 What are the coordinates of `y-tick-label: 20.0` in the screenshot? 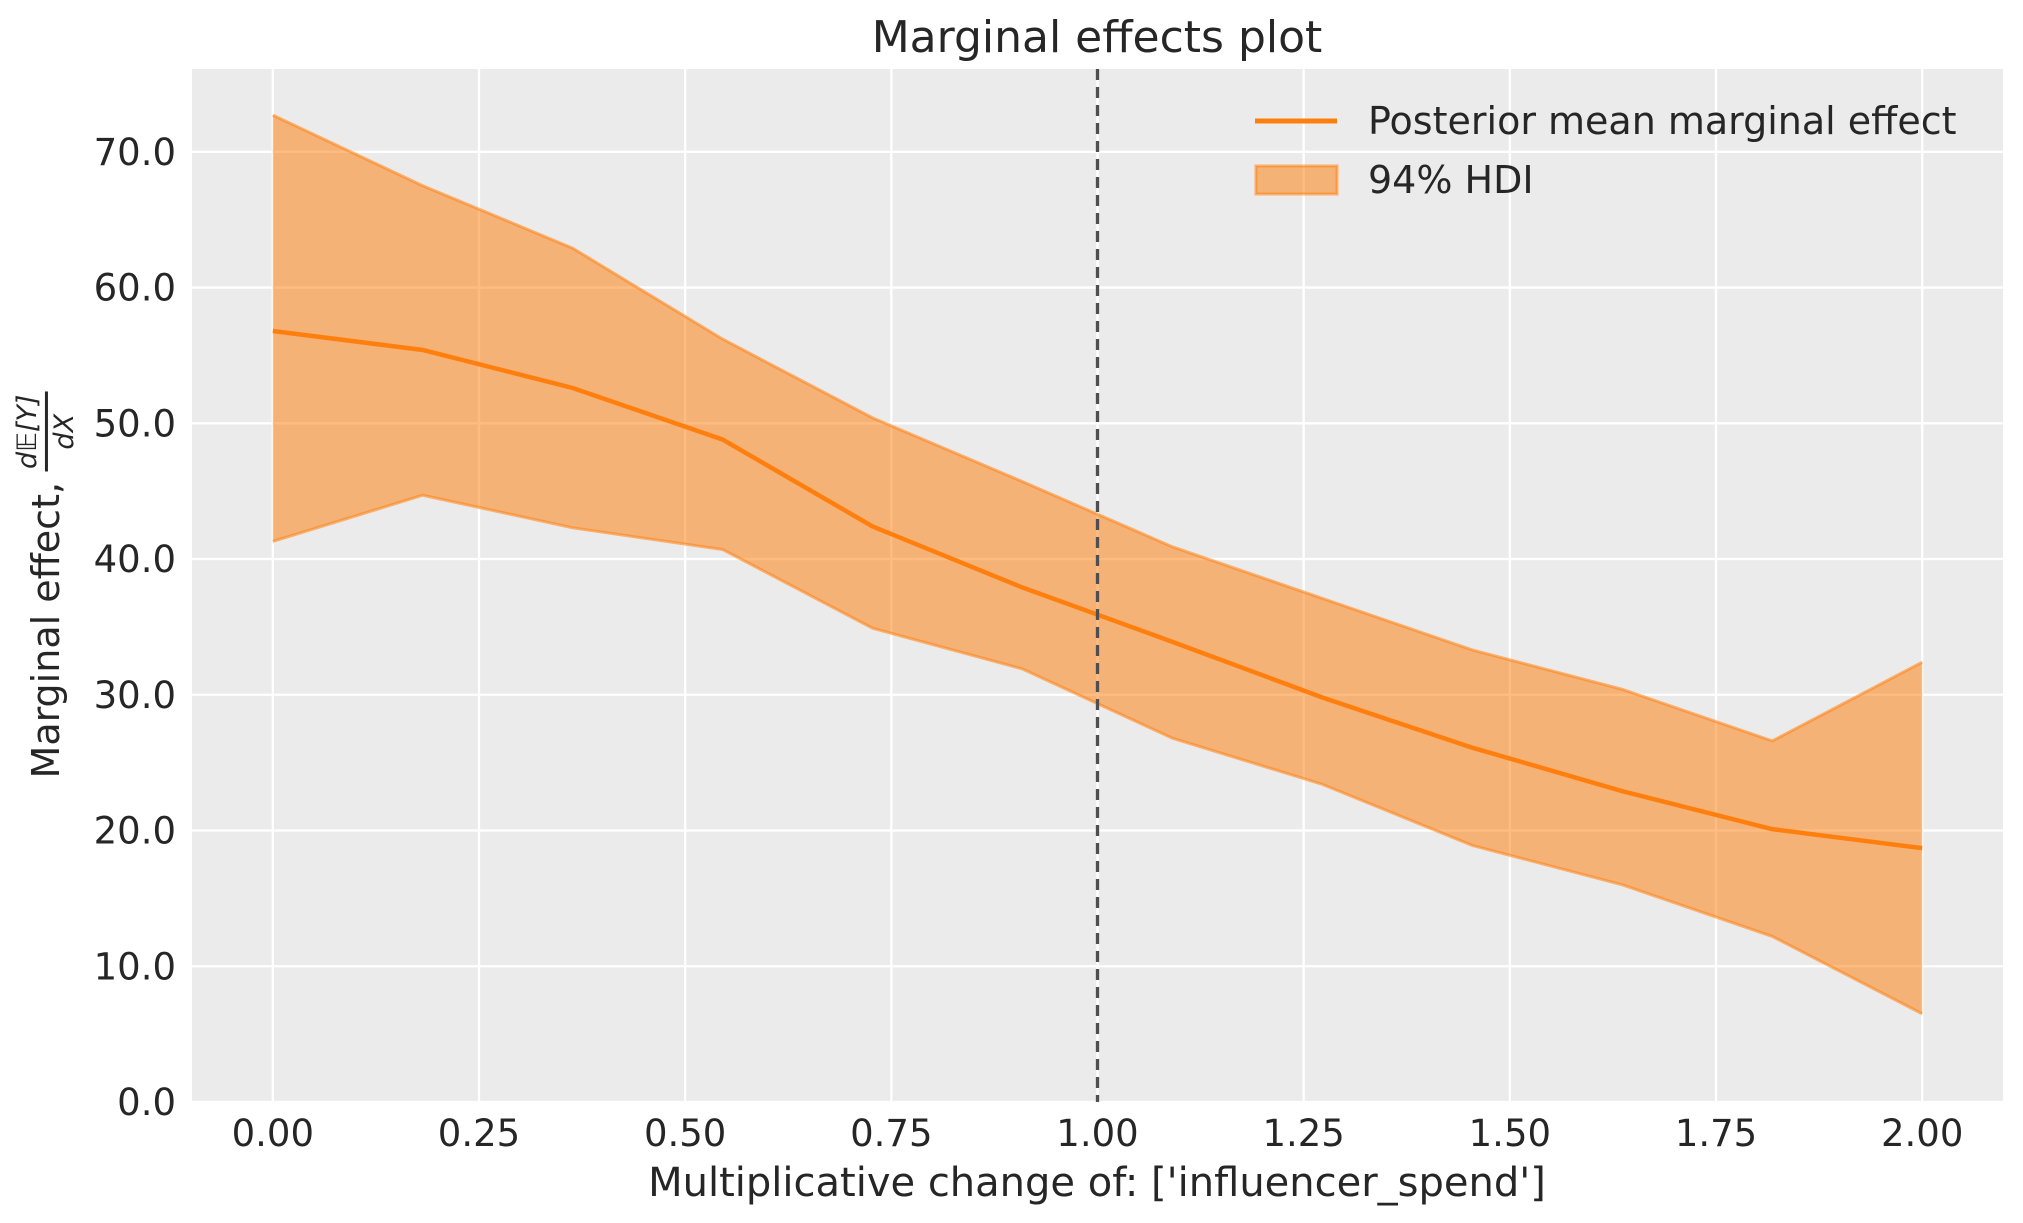 It's located at (135, 831).